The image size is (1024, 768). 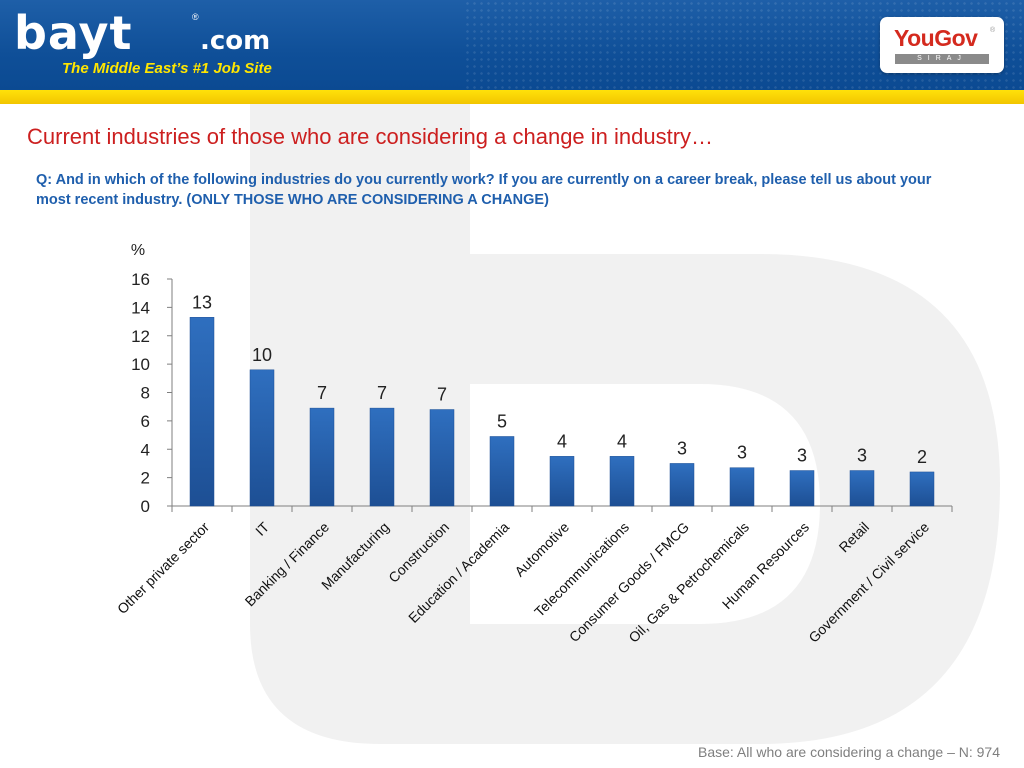 I want to click on logo-registered-mark: ®, so click(x=195, y=17).